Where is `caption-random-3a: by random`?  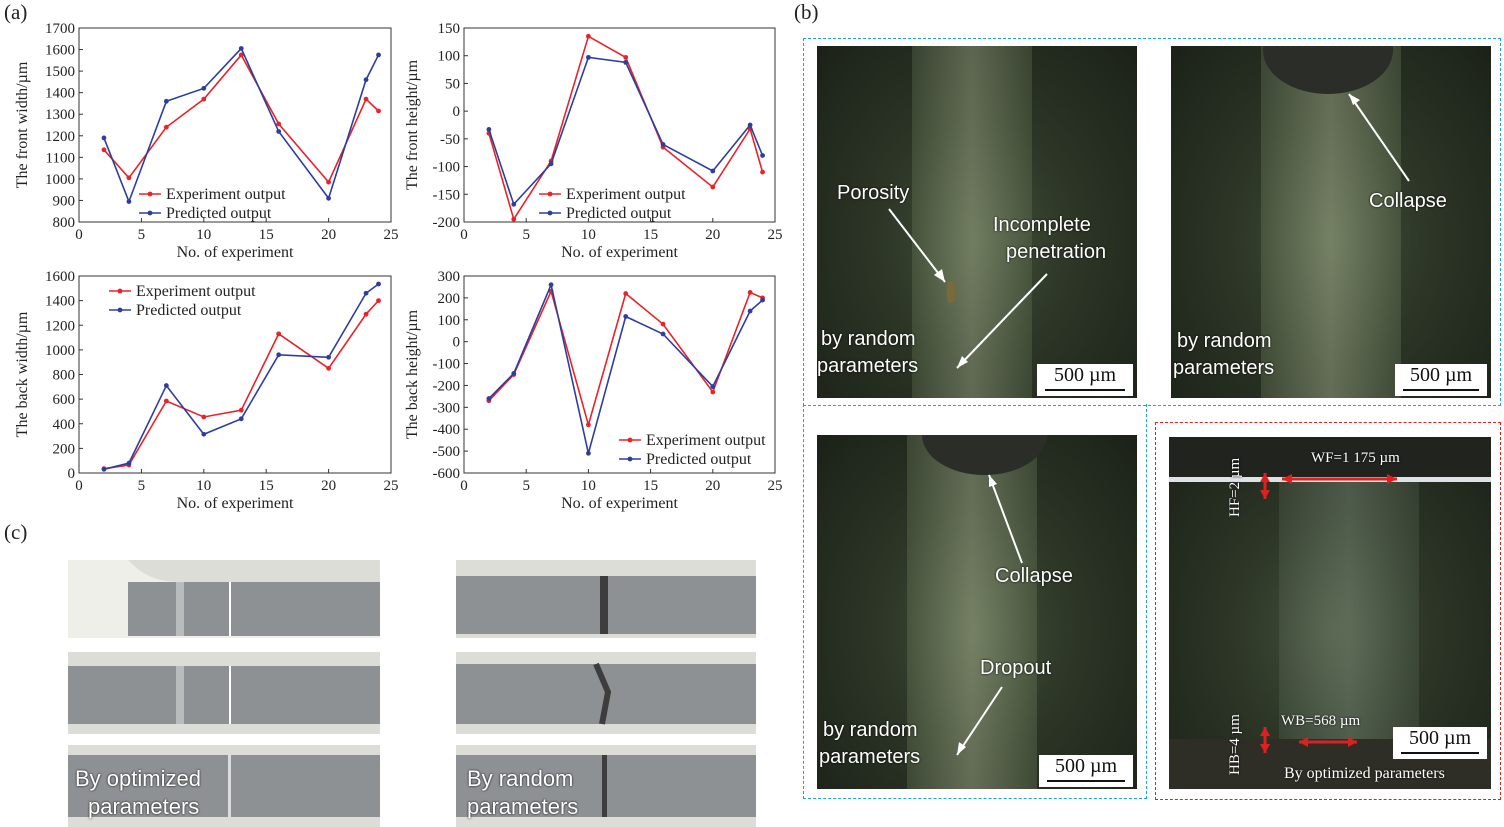
caption-random-3a: by random is located at coordinates (870, 730).